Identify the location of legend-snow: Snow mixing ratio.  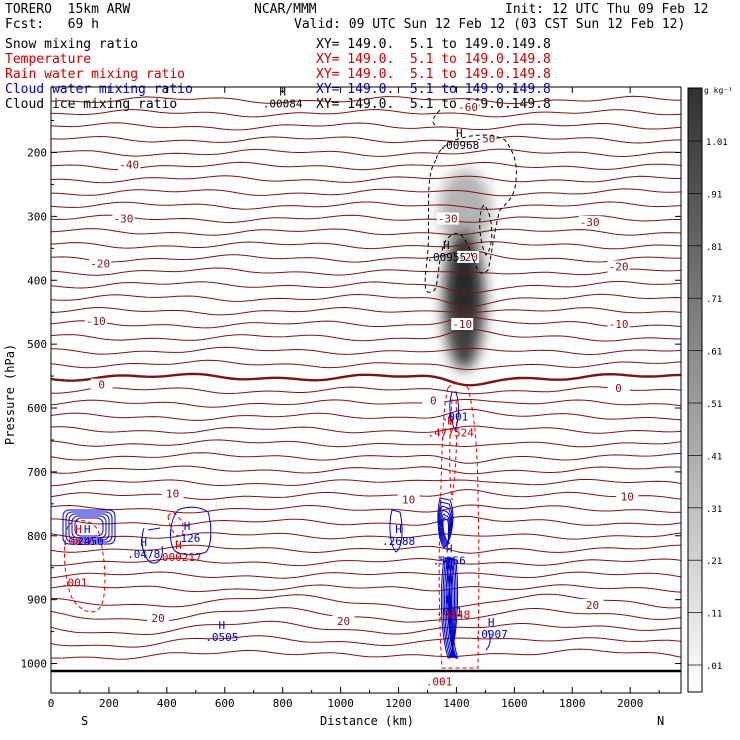
(72, 44).